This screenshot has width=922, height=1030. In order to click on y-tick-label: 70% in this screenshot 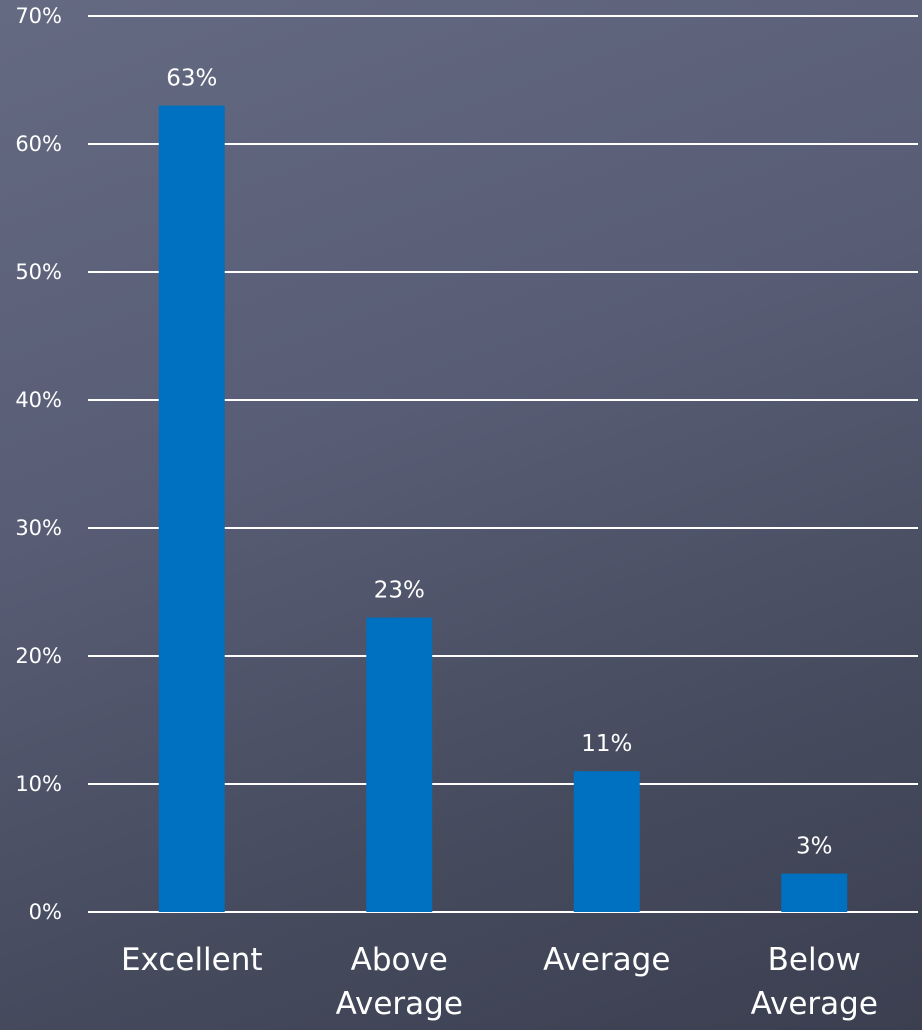, I will do `click(38, 16)`.